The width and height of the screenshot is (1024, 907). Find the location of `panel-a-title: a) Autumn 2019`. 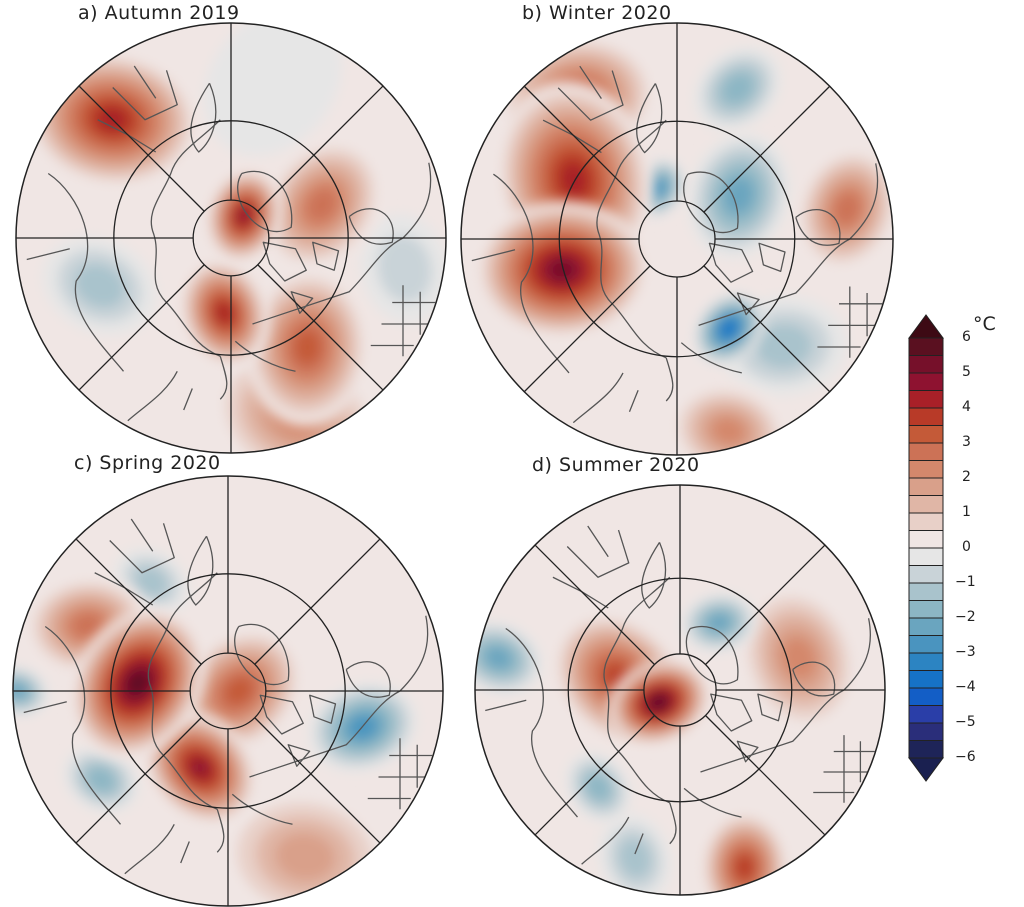

panel-a-title: a) Autumn 2019 is located at coordinates (159, 13).